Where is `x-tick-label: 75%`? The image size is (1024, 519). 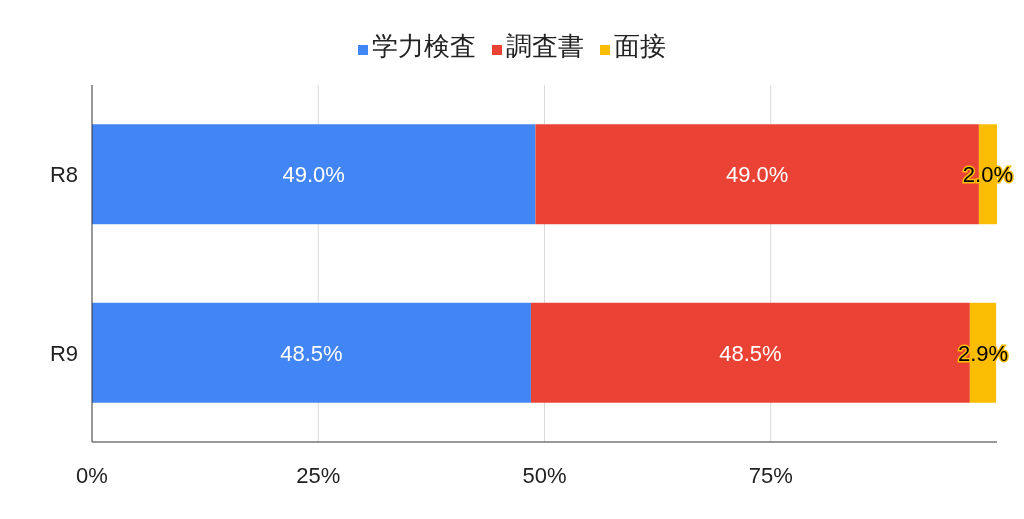
x-tick-label: 75% is located at coordinates (770, 475).